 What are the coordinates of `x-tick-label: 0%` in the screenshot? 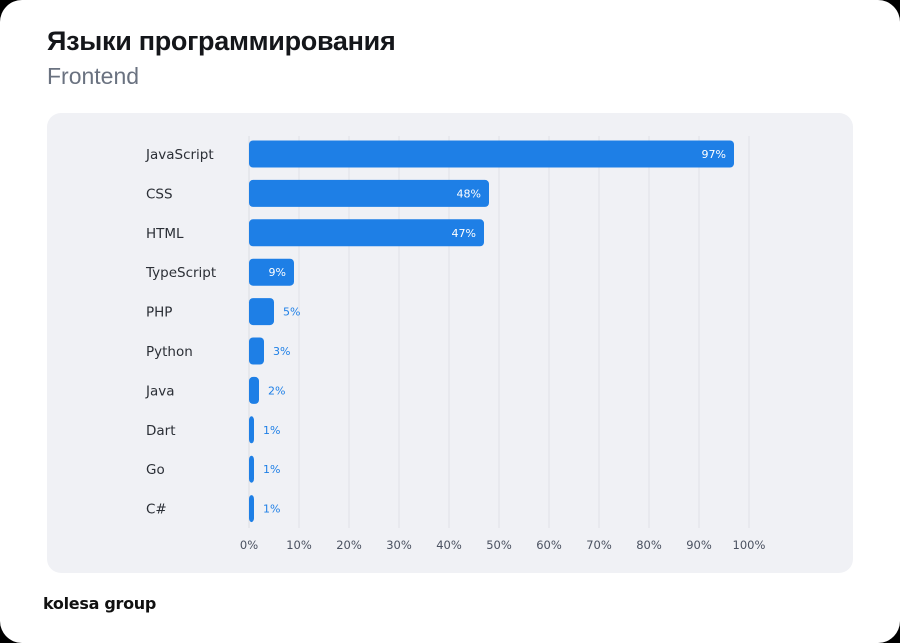 It's located at (249, 545).